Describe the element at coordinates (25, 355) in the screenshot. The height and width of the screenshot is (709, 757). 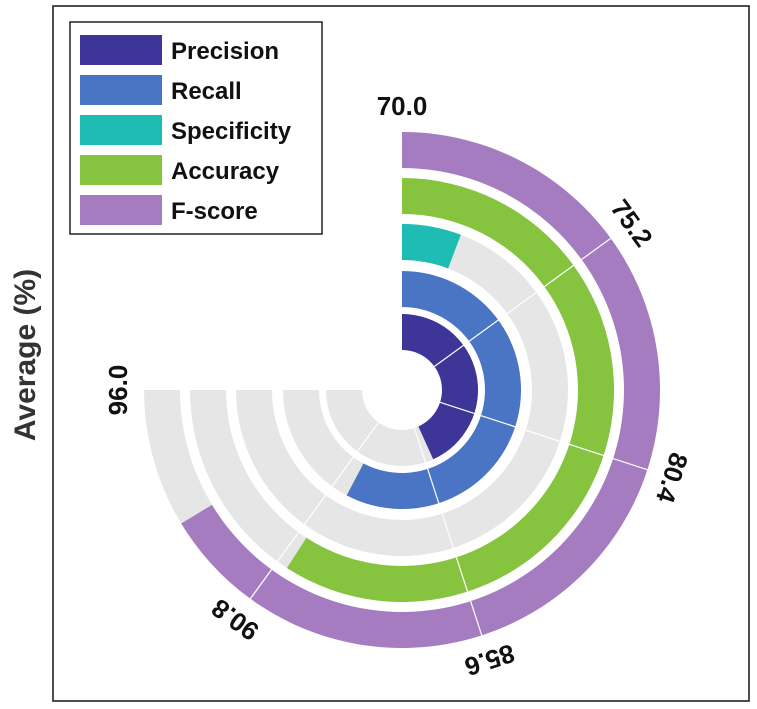
I see `y-axis-label: Average (%)` at that location.